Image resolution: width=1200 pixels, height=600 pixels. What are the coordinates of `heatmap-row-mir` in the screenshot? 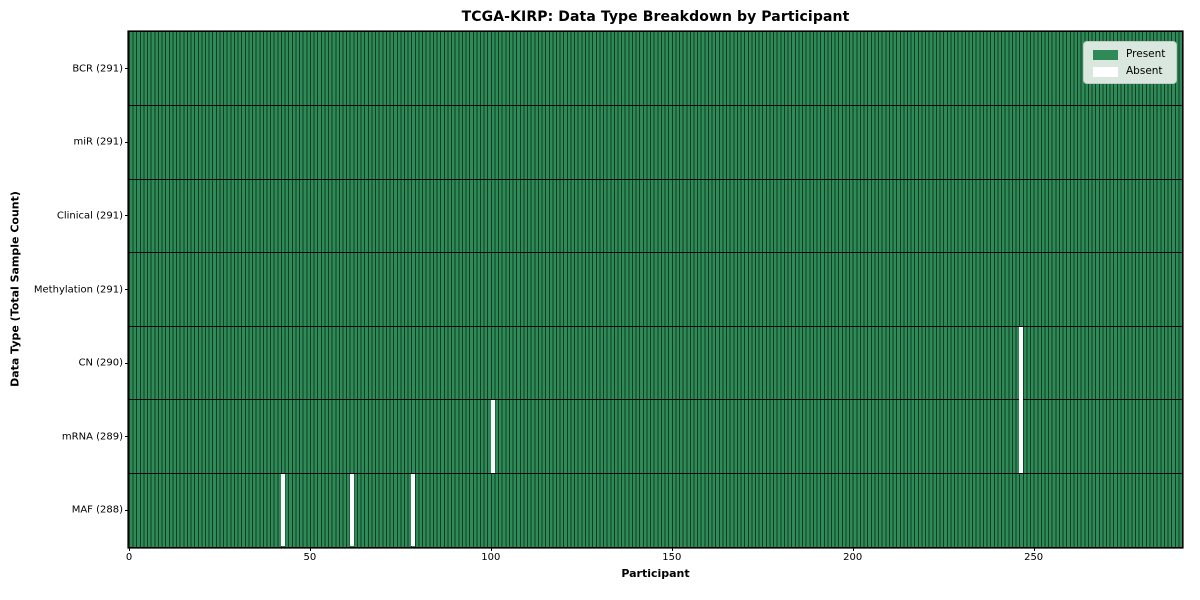 It's located at (655, 142).